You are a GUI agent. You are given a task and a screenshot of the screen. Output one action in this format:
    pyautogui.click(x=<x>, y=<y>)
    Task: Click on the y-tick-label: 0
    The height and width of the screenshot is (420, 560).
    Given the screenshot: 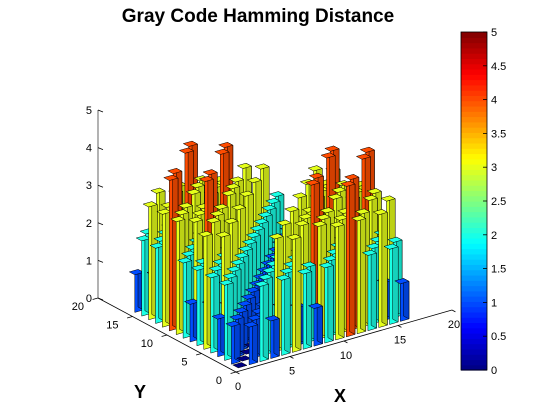 What is the action you would take?
    pyautogui.click(x=219, y=381)
    